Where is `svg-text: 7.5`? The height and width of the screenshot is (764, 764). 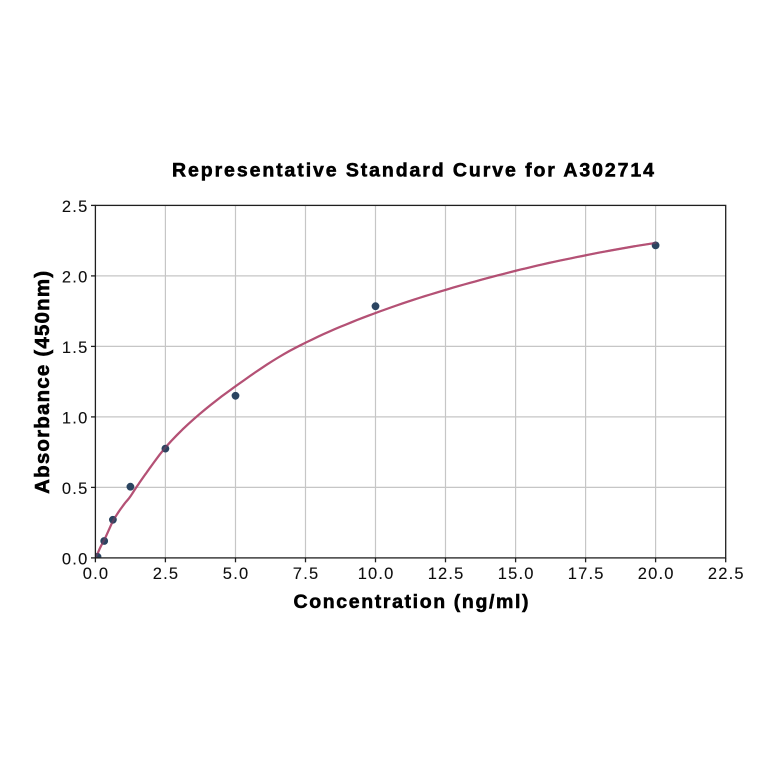
svg-text: 7.5 is located at coordinates (305, 574).